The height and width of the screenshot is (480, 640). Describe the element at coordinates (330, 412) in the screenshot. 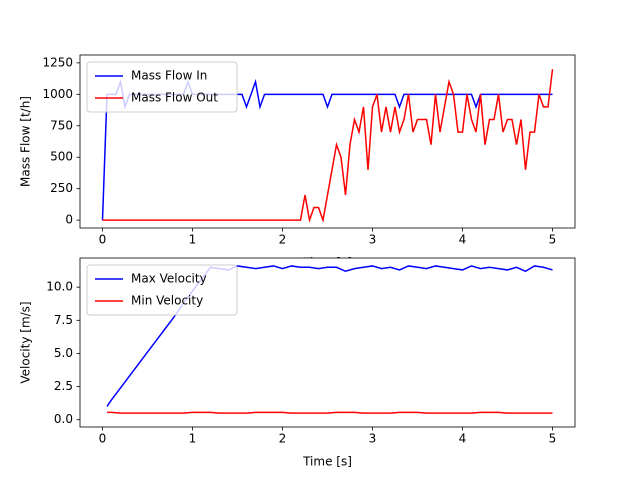

I see `series-line` at that location.